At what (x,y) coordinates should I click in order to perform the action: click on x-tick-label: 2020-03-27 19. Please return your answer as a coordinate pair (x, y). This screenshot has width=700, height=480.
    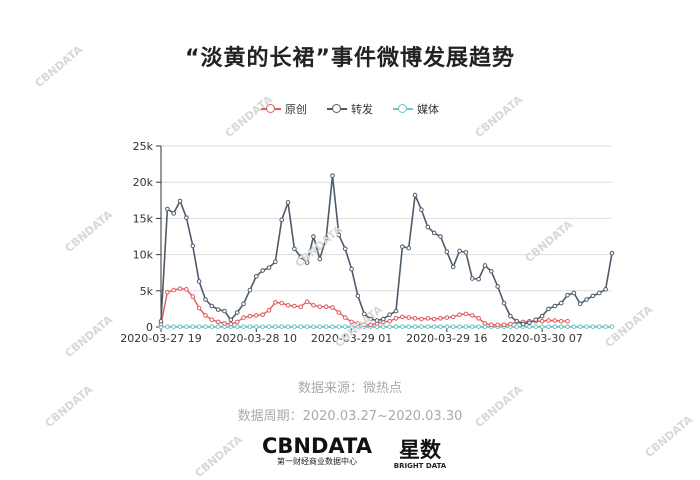
    Looking at the image, I should click on (160, 338).